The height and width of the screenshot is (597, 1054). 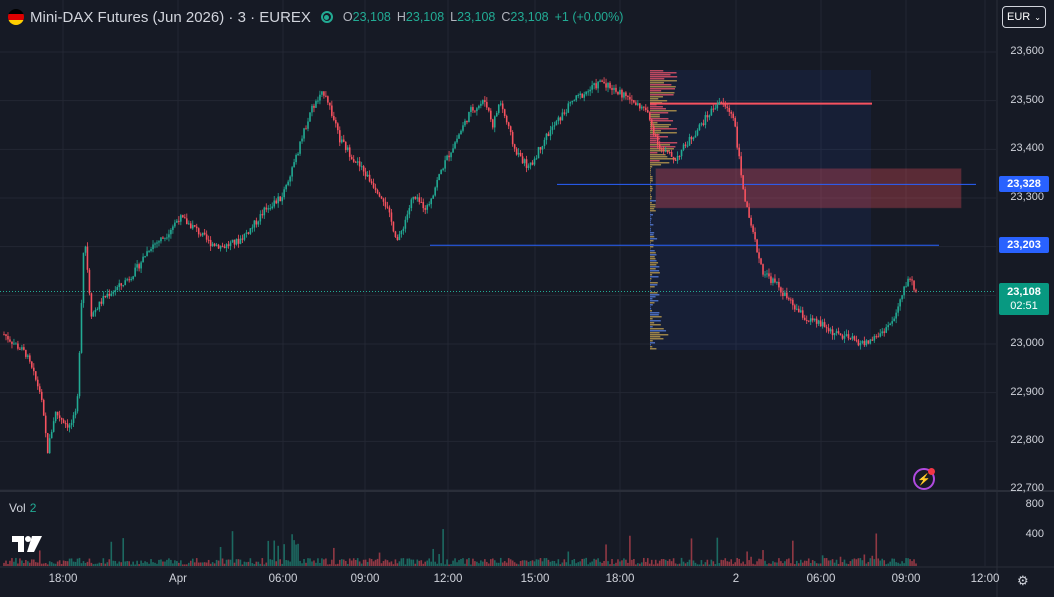 I want to click on level-price-tag: 23,203, so click(x=1024, y=245).